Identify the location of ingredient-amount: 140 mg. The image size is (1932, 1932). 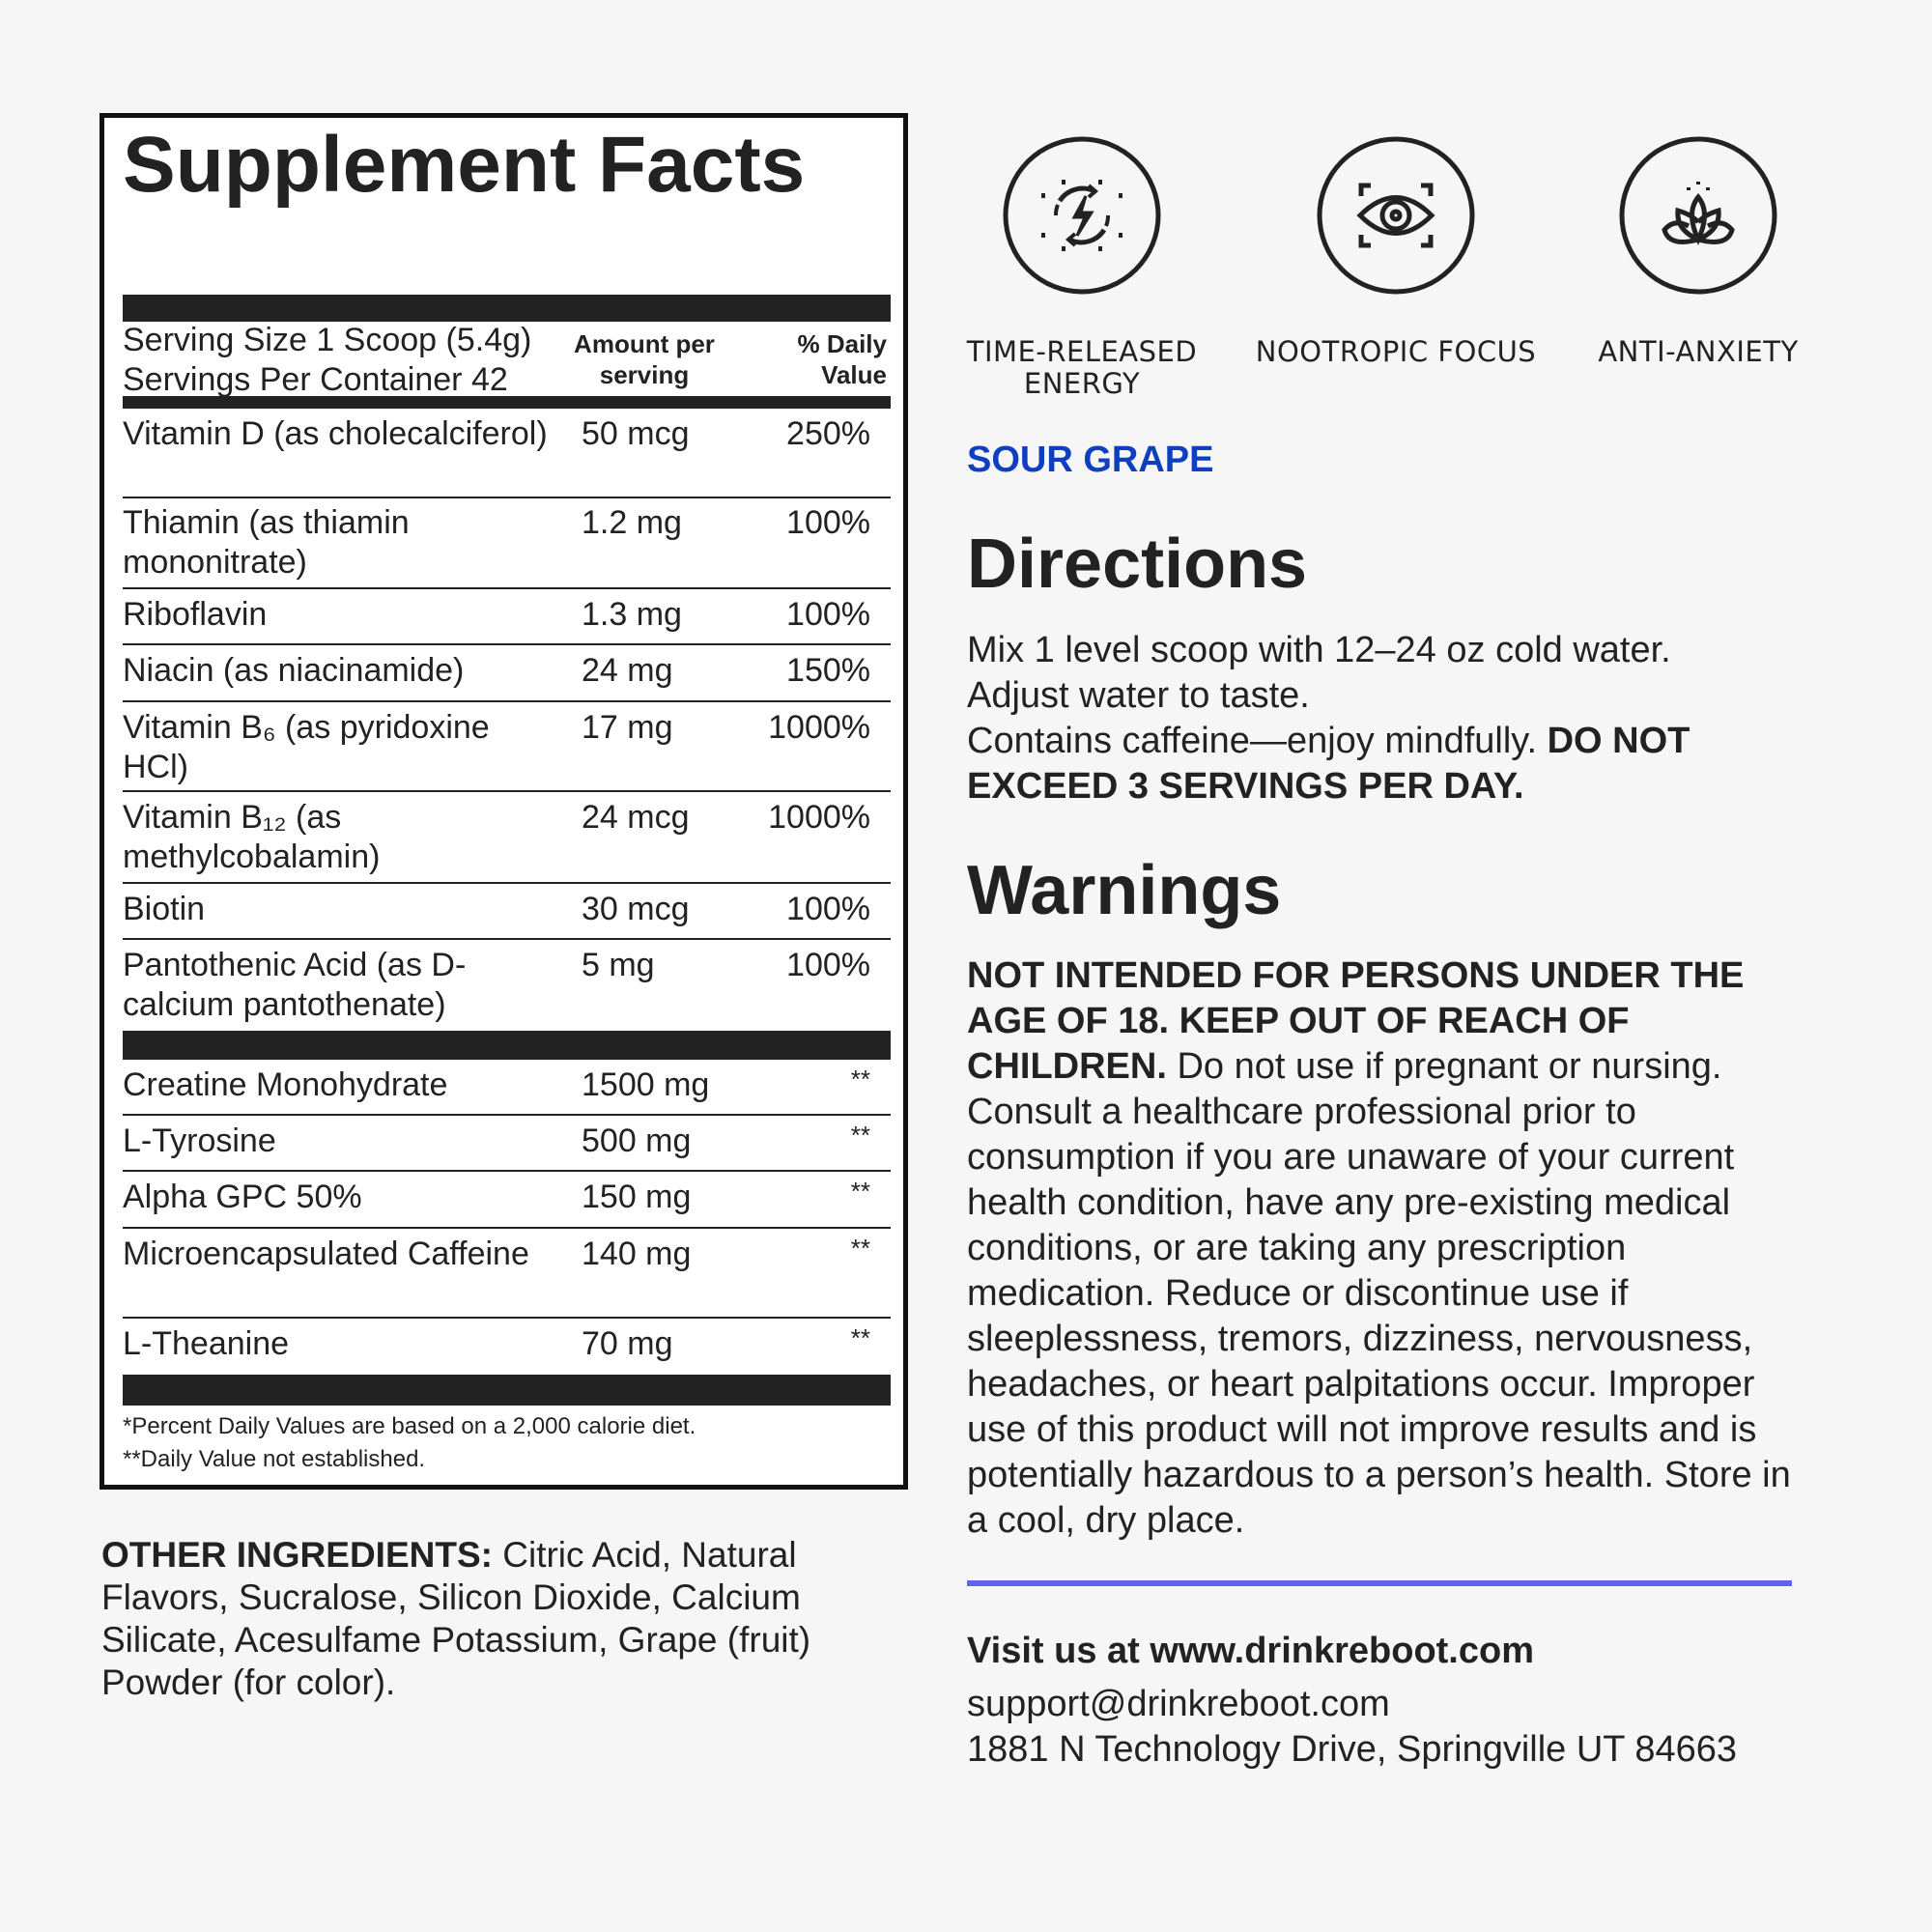
(637, 1254).